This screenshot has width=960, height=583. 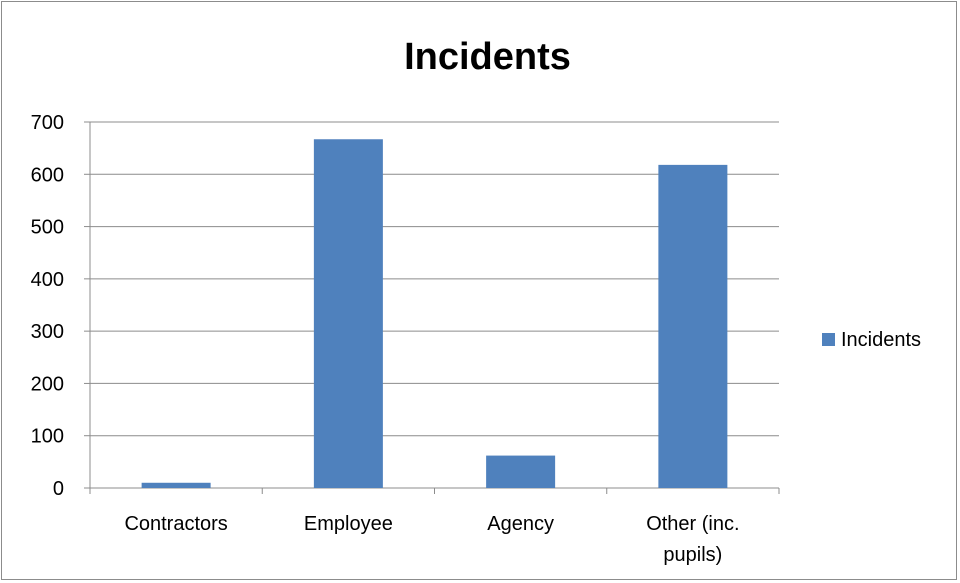 I want to click on y-tick-label: 100, so click(x=47, y=437).